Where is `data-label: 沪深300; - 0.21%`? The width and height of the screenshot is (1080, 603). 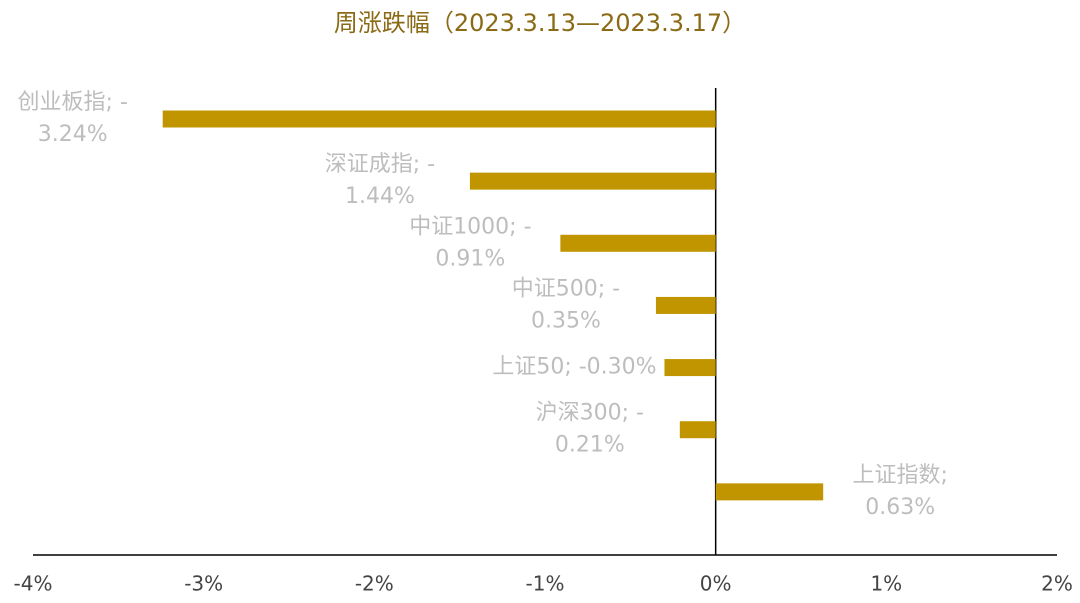 data-label: 沪深300; - 0.21% is located at coordinates (590, 429).